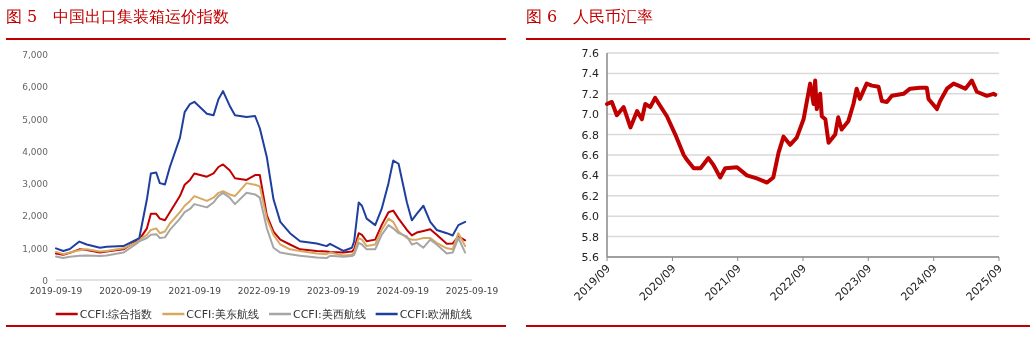 The width and height of the screenshot is (1034, 353). Describe the element at coordinates (590, 217) in the screenshot. I see `y-tick-label: 6.0` at that location.